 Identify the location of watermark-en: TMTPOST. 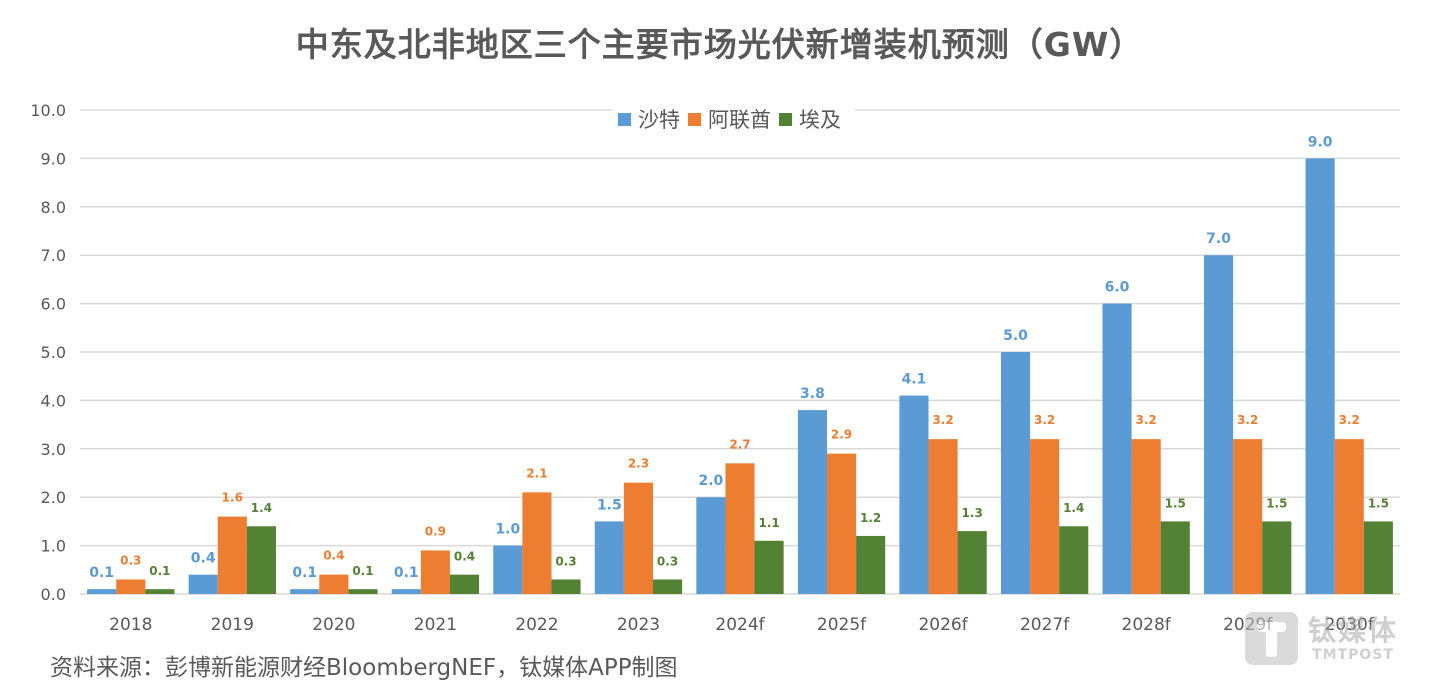
(1353, 654).